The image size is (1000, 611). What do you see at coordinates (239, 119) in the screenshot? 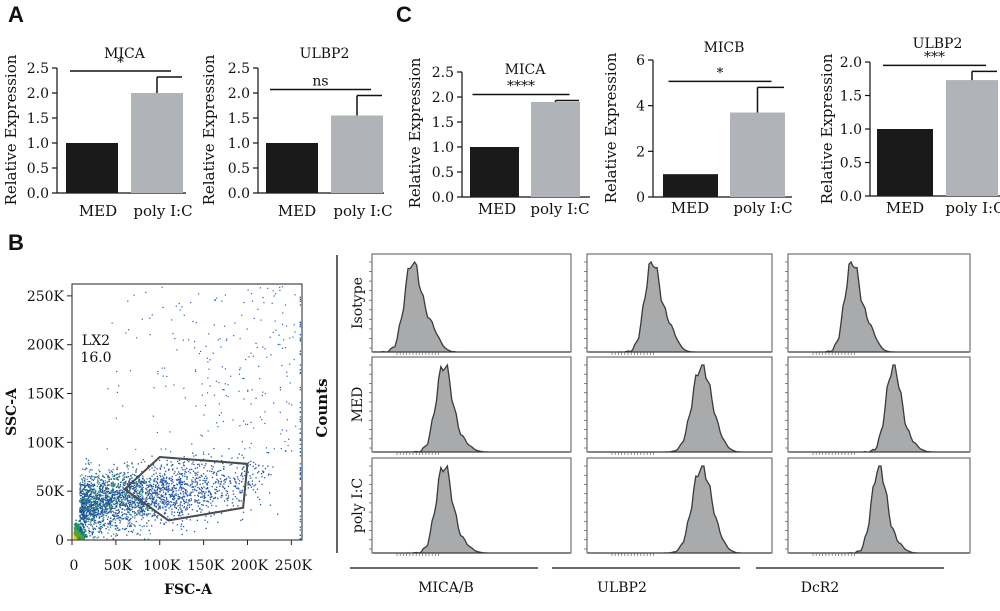
I see `y-tick-label: 1.5` at bounding box center [239, 119].